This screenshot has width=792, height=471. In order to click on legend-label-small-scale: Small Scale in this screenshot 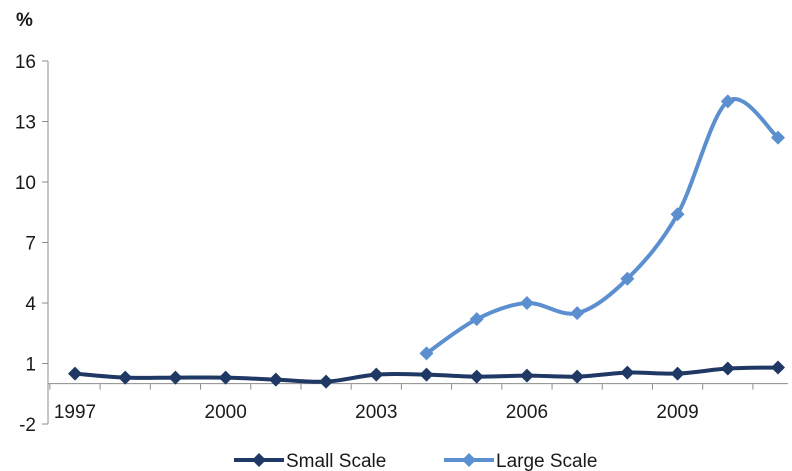, I will do `click(336, 461)`.